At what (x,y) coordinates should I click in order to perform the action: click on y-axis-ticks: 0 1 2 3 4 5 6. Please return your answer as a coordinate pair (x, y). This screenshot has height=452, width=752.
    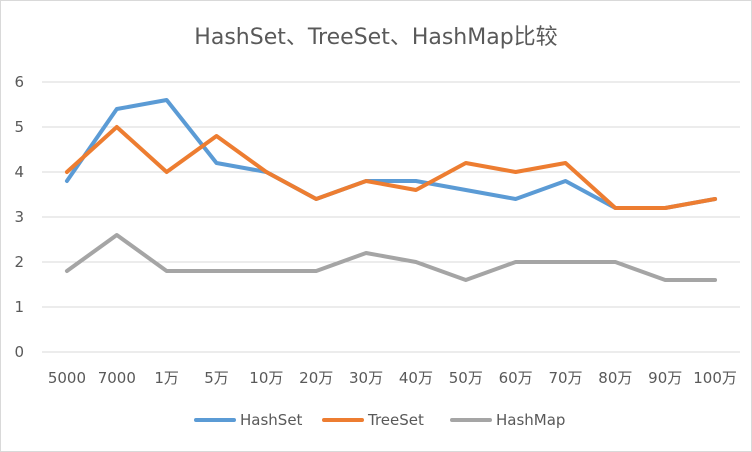
    Looking at the image, I should click on (19, 217).